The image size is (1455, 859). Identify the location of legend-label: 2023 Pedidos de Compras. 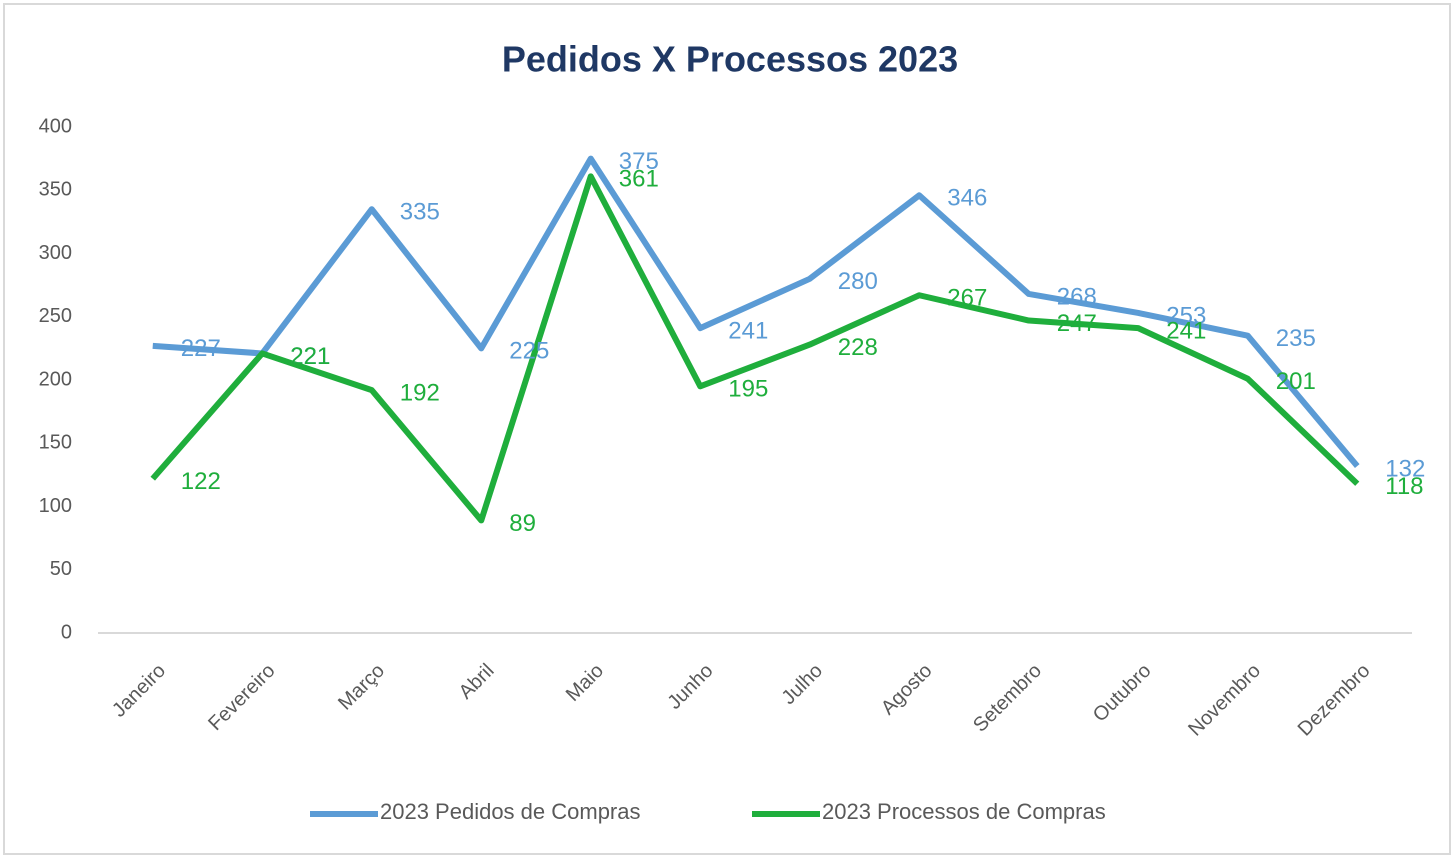
(510, 811).